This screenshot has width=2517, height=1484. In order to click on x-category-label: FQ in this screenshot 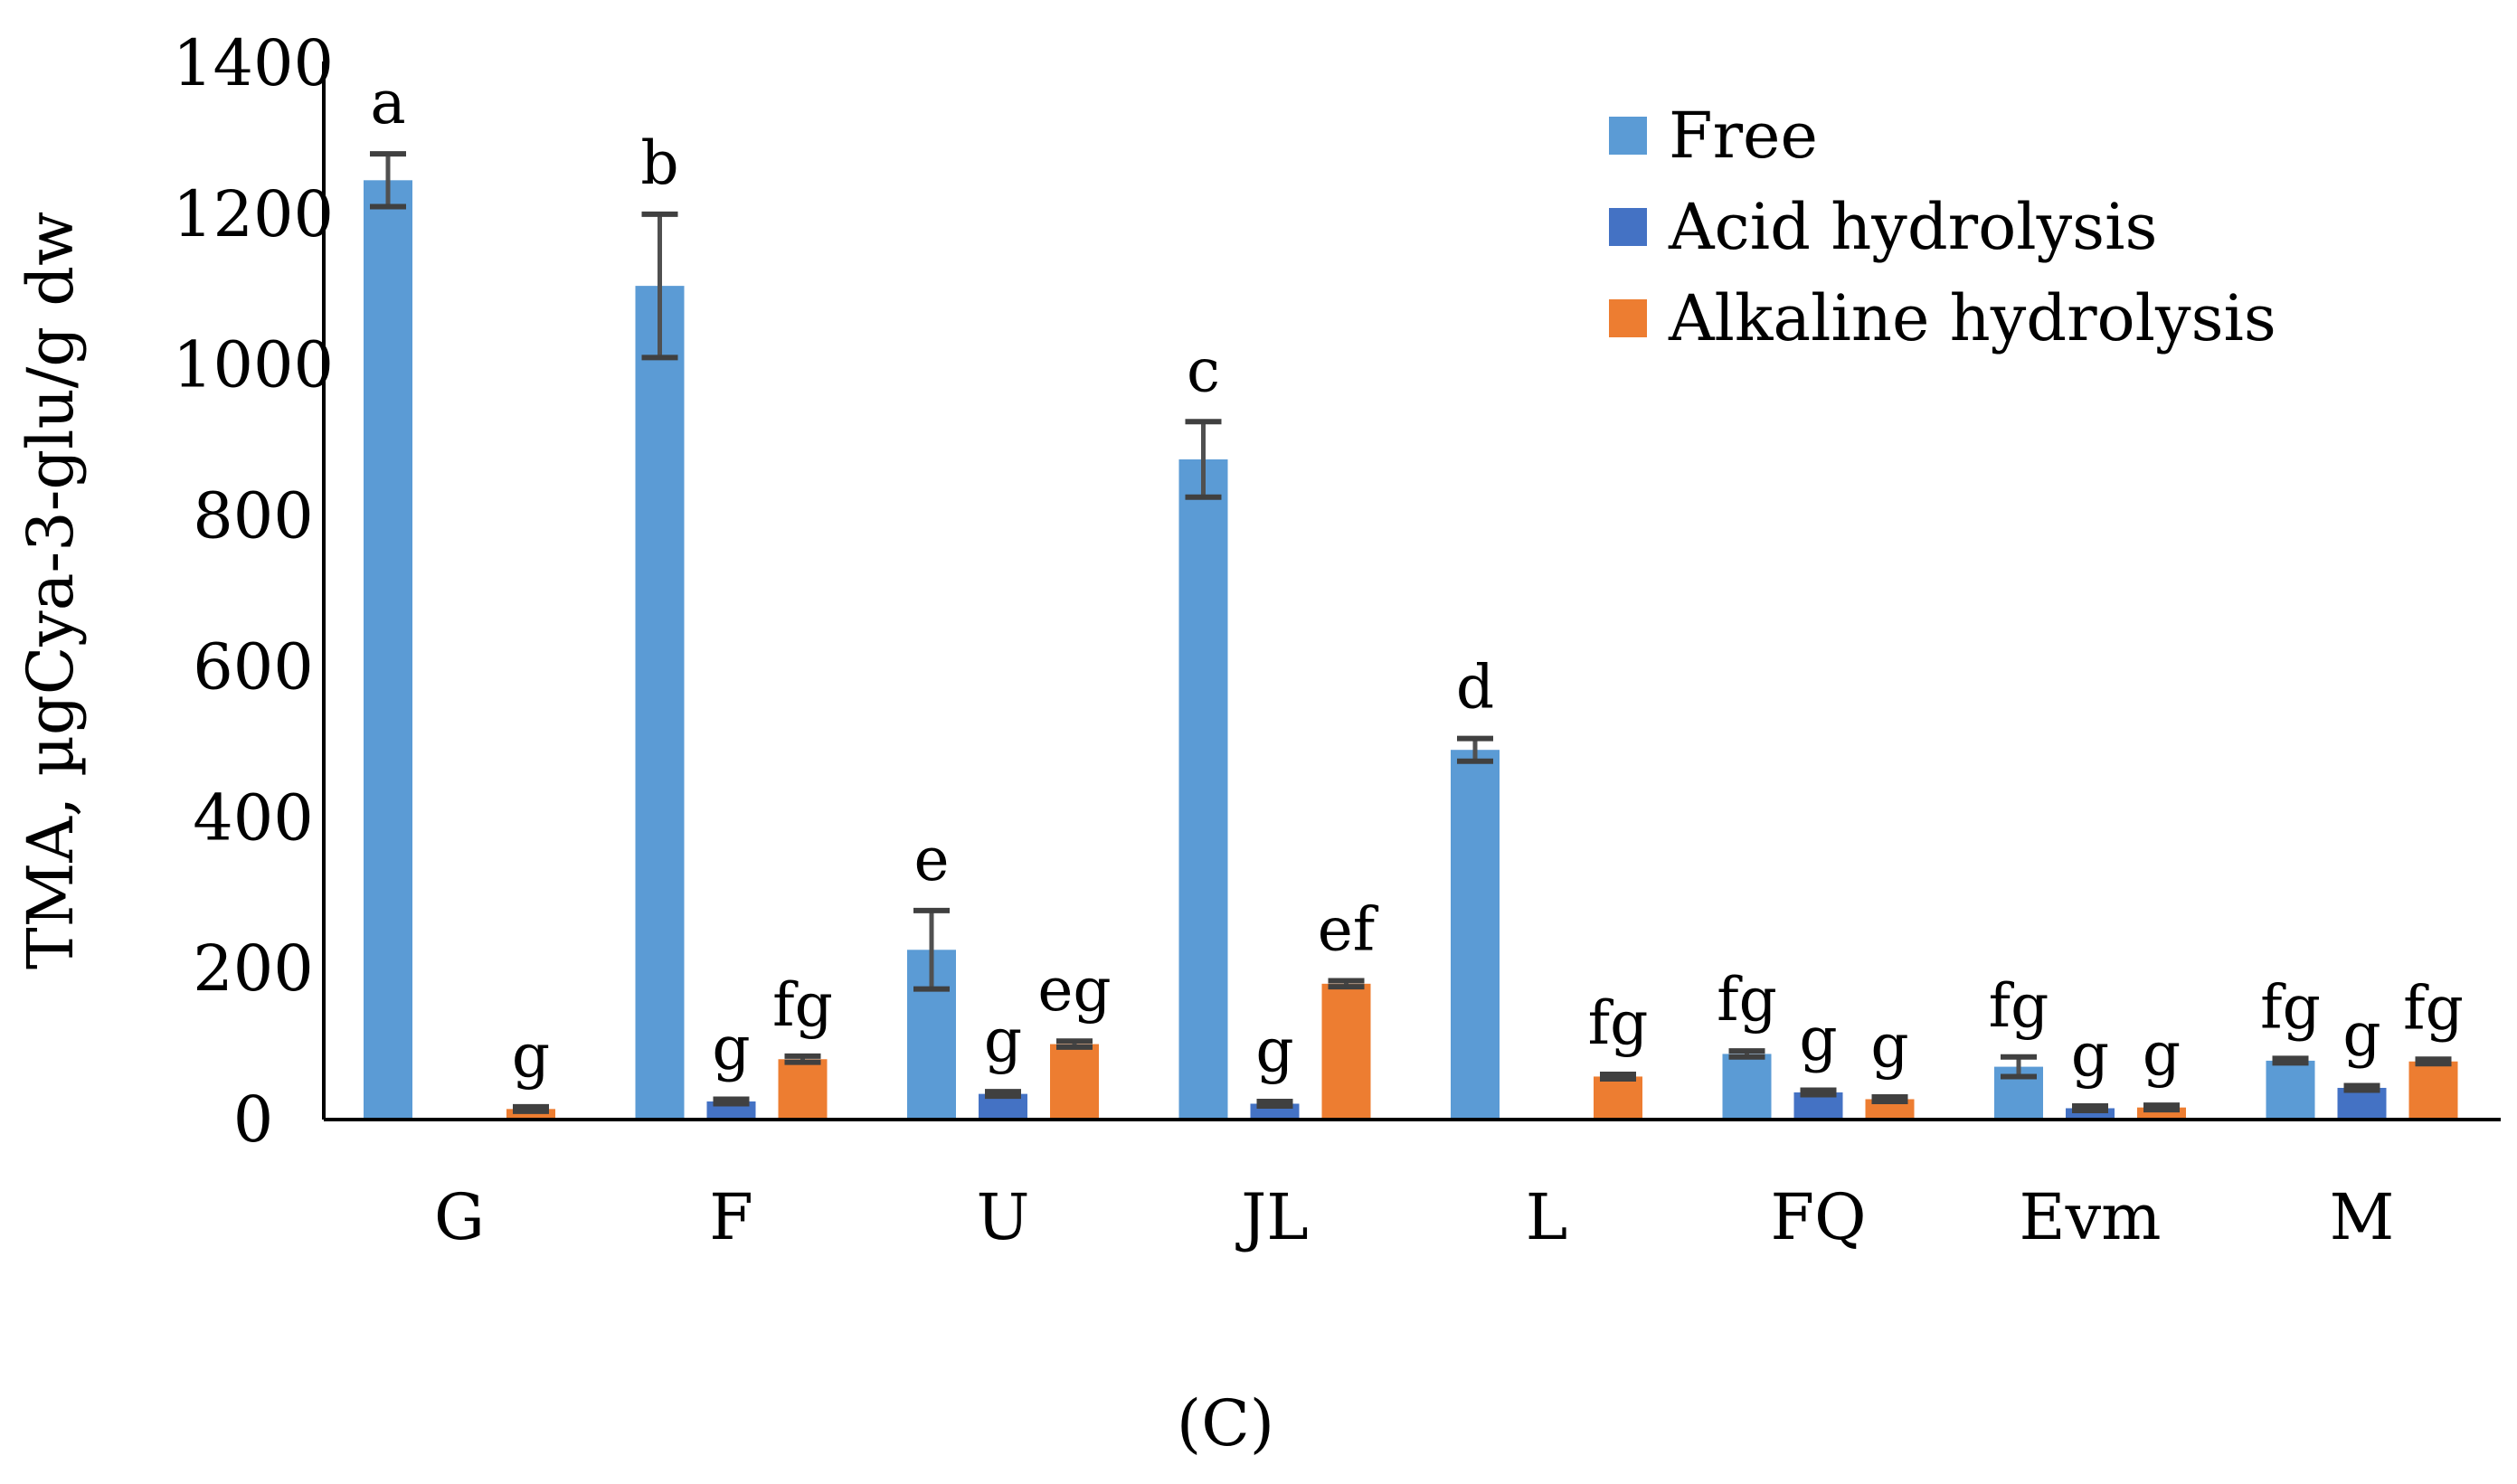, I will do `click(1819, 1217)`.